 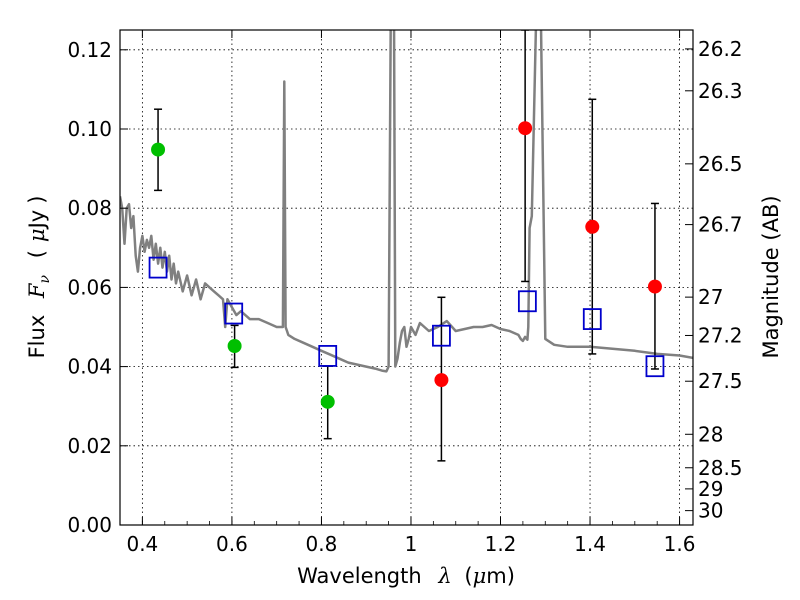 What do you see at coordinates (89, 50) in the screenshot?
I see `y-tick-label: 0.12` at bounding box center [89, 50].